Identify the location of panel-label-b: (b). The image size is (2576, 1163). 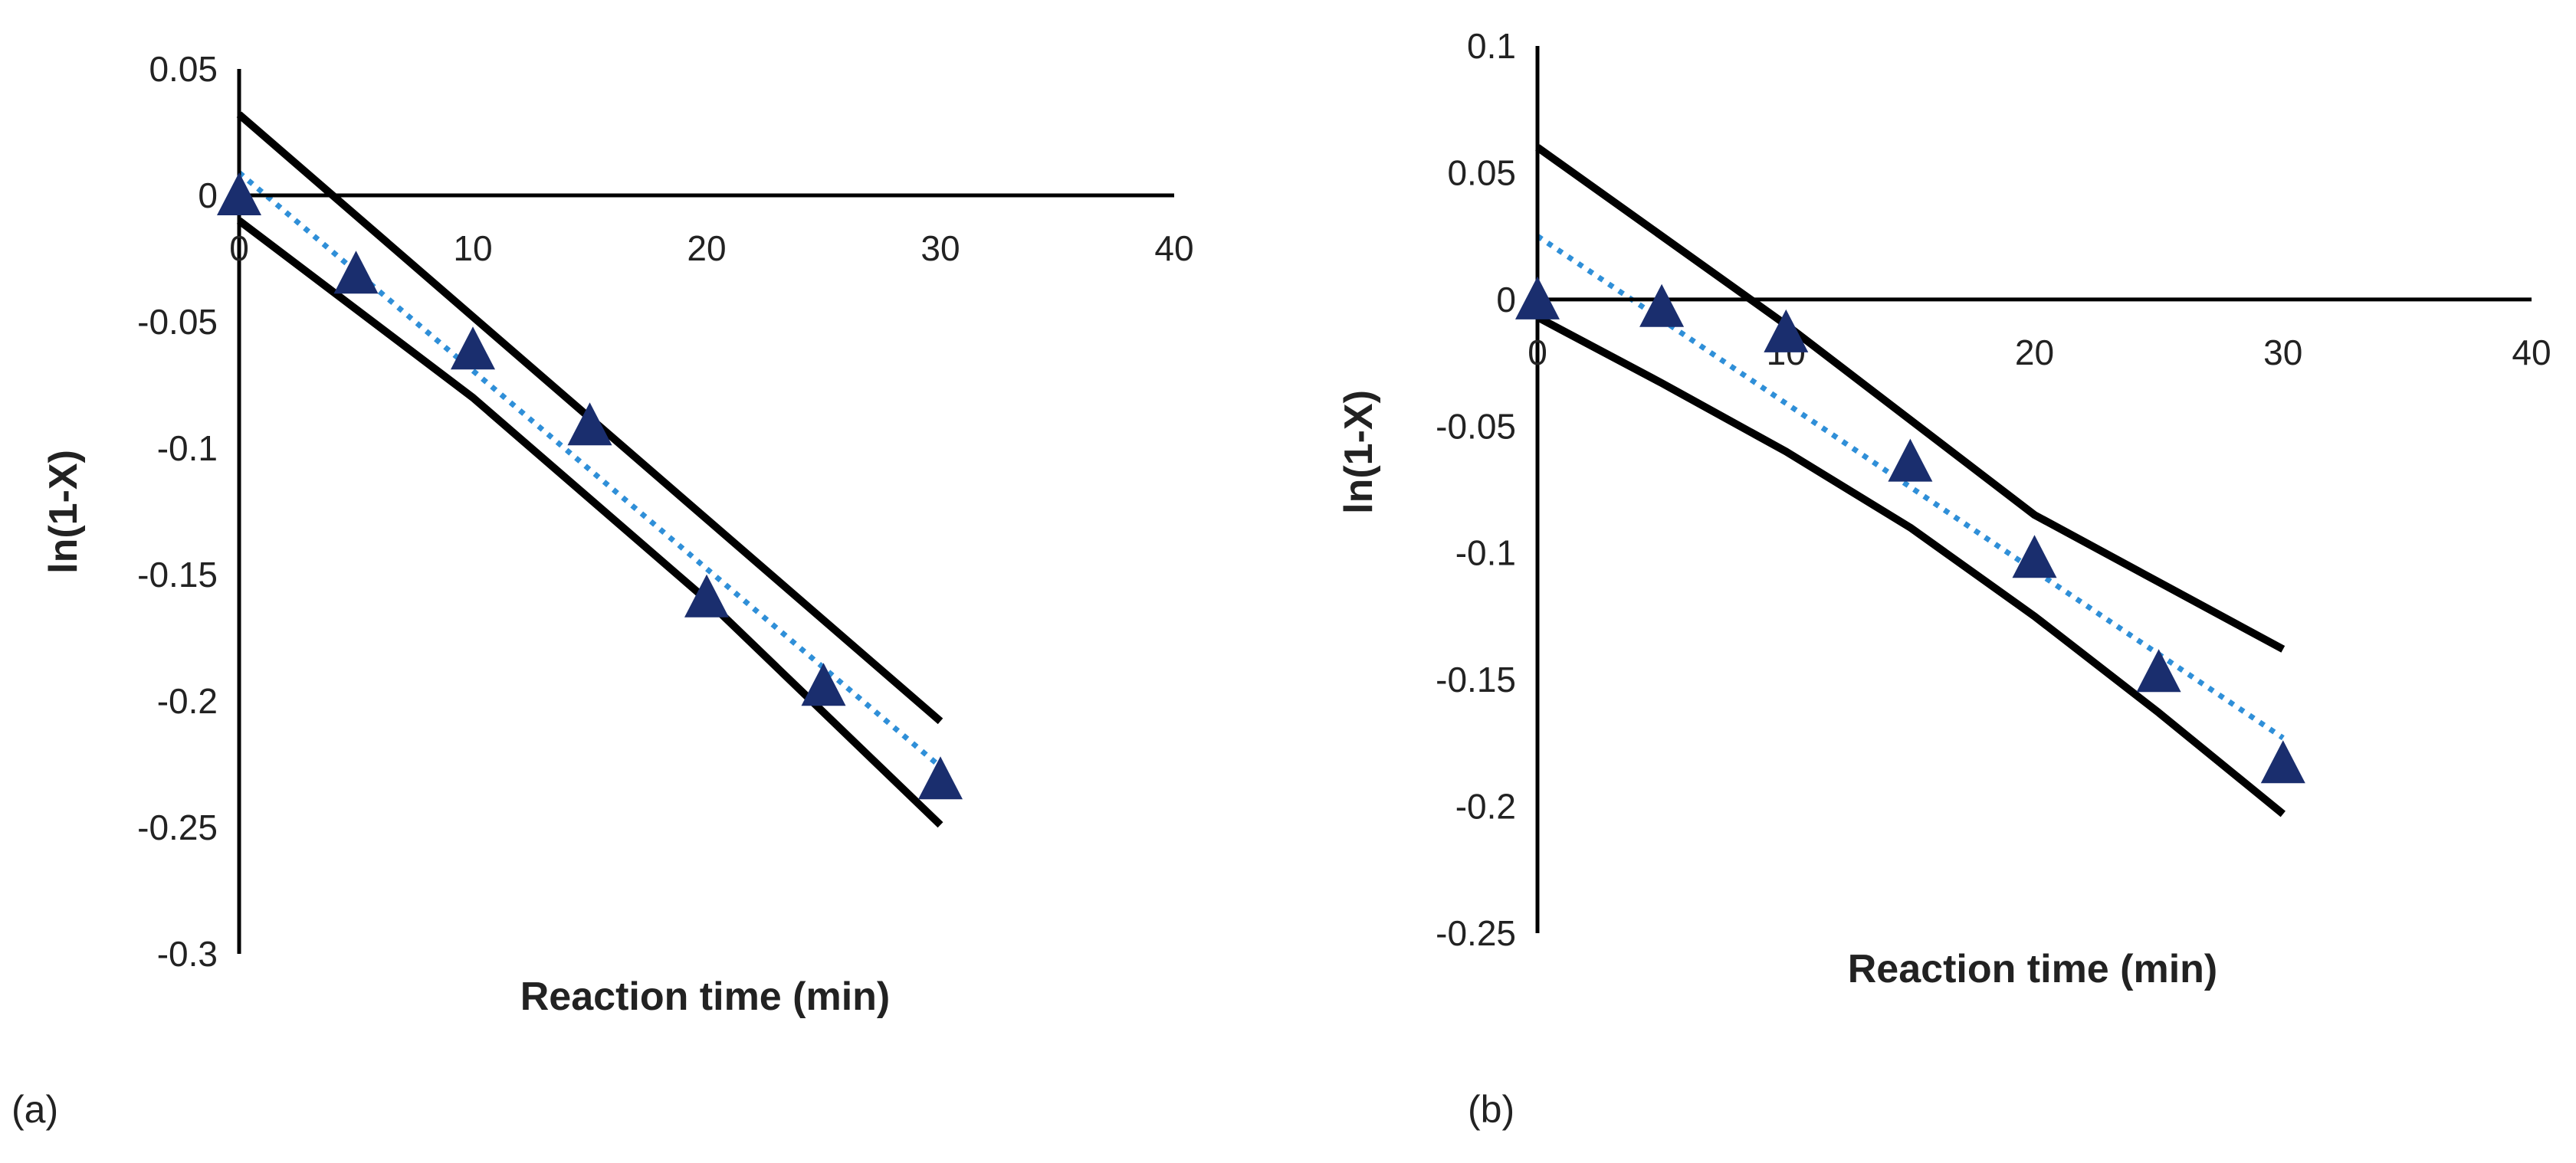
(1491, 1109).